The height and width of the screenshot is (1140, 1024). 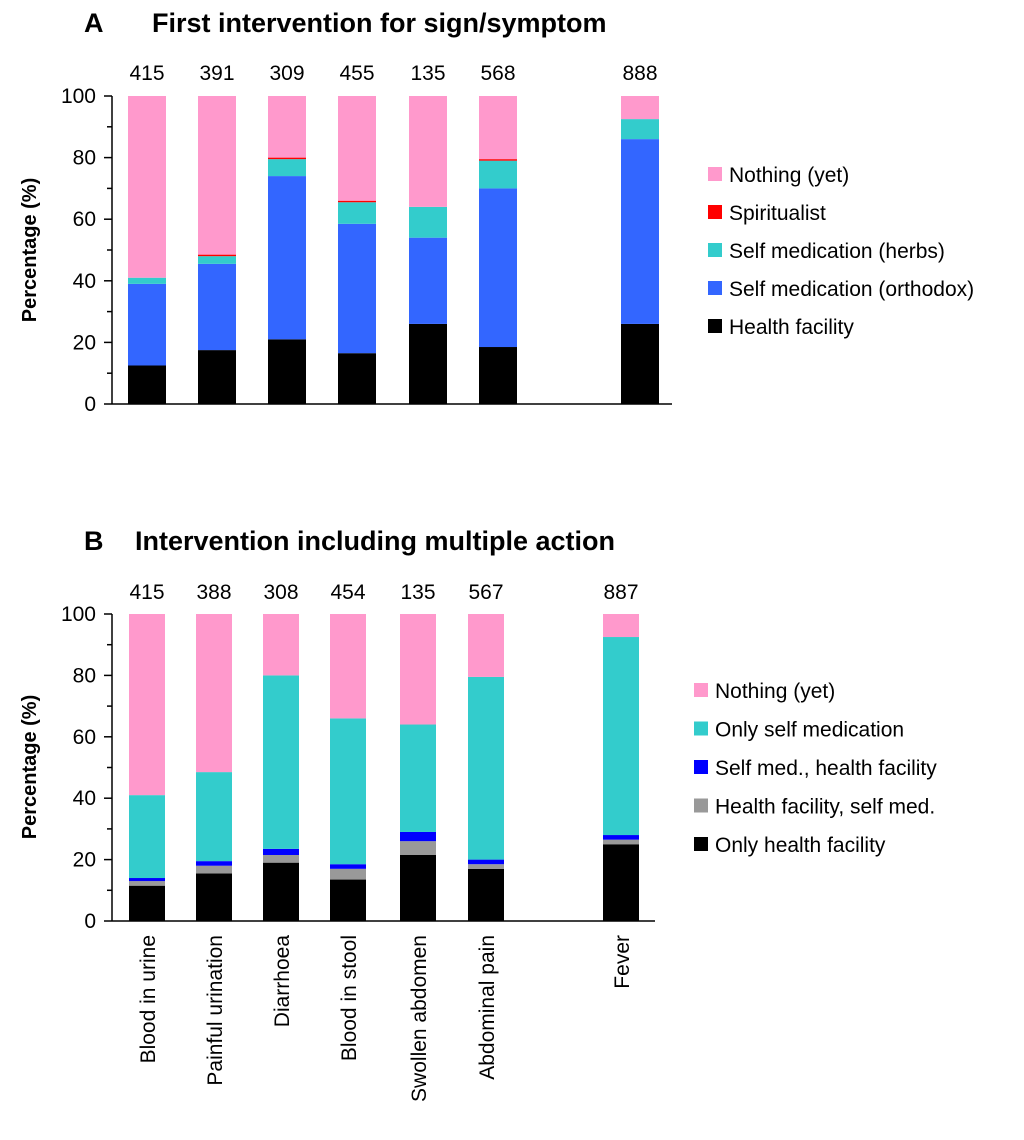 What do you see at coordinates (486, 645) in the screenshot?
I see `panel-b-bar-abdominal-pain-nothing-yet` at bounding box center [486, 645].